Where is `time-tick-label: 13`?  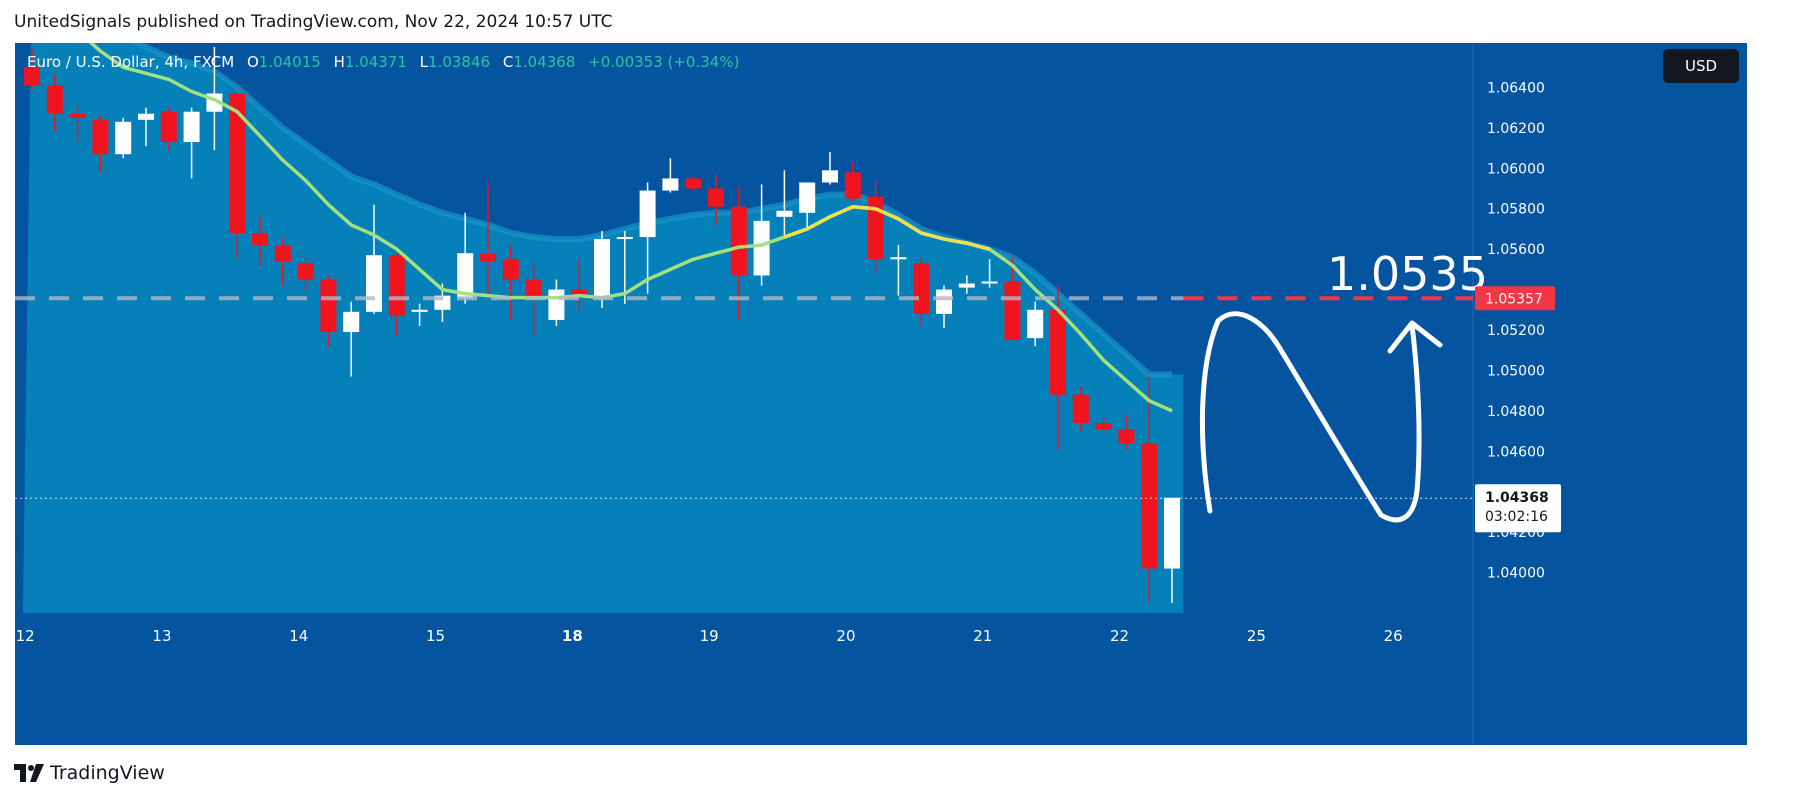 time-tick-label: 13 is located at coordinates (161, 636).